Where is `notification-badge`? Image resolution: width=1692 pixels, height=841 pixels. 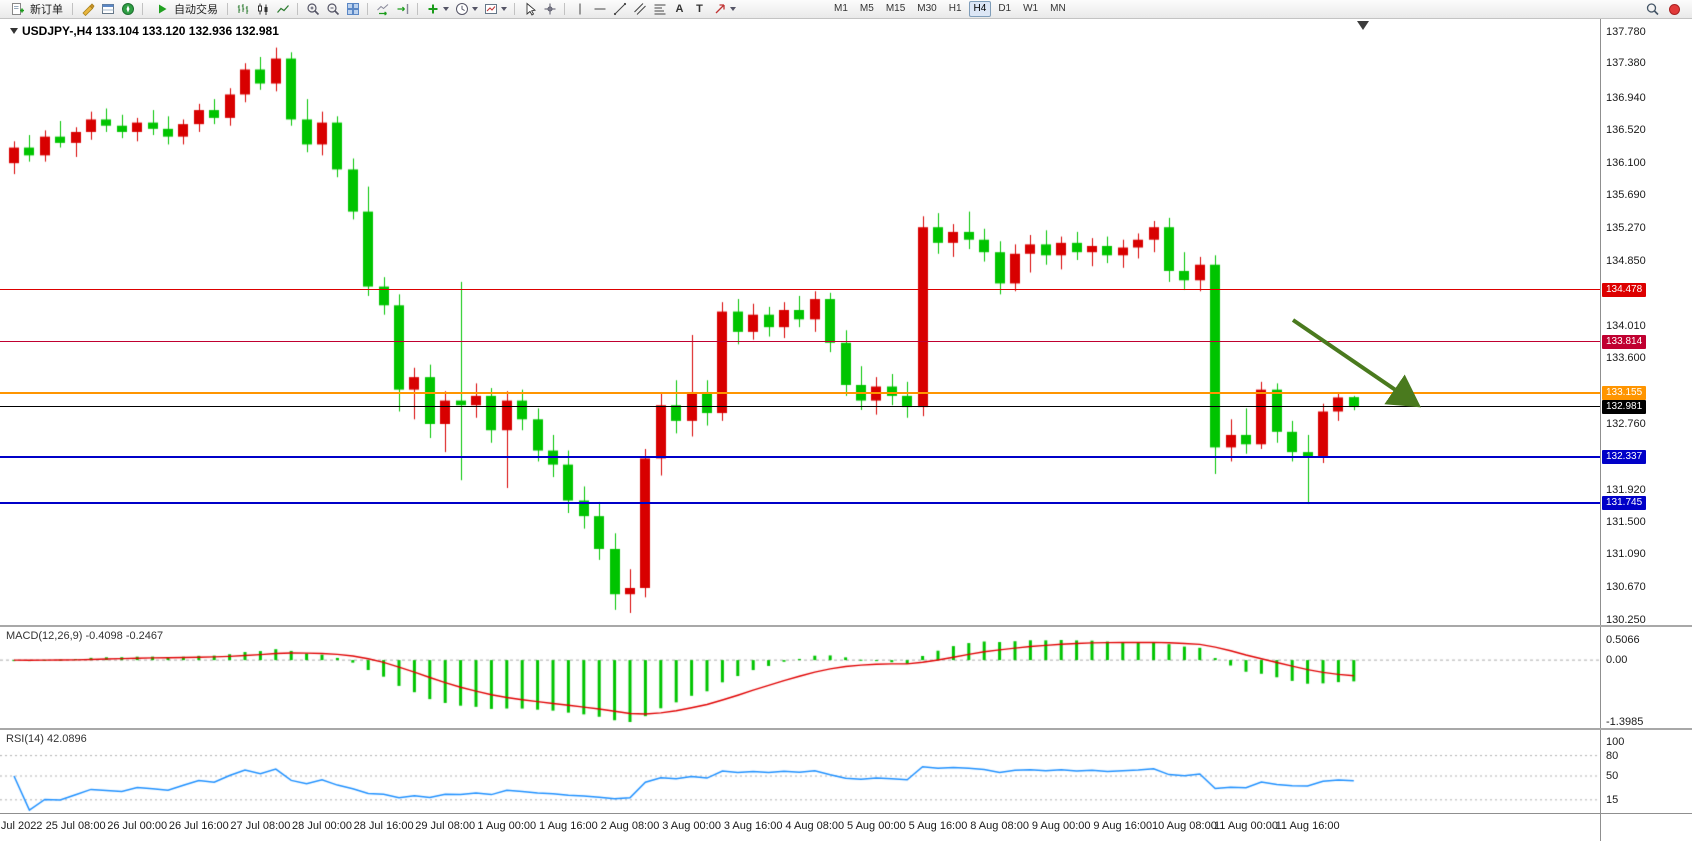
notification-badge is located at coordinates (1674, 9).